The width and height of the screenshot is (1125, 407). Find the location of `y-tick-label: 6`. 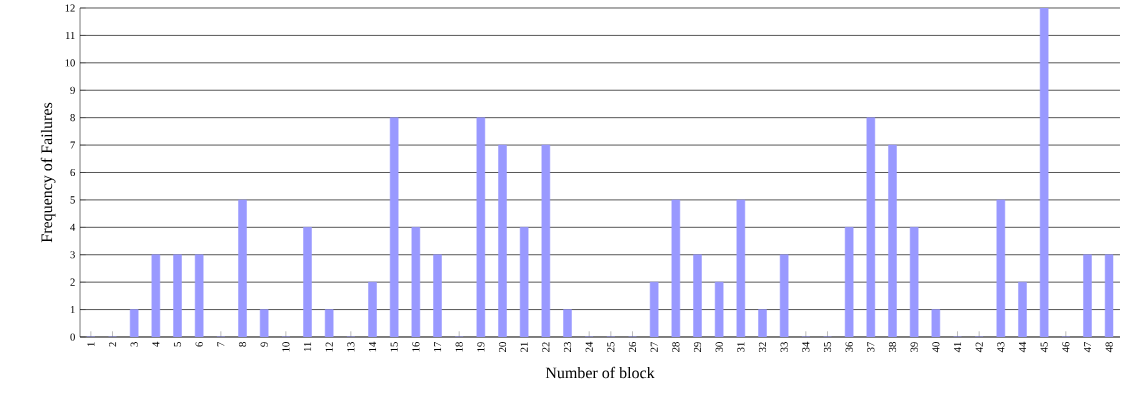

y-tick-label: 6 is located at coordinates (72, 172).